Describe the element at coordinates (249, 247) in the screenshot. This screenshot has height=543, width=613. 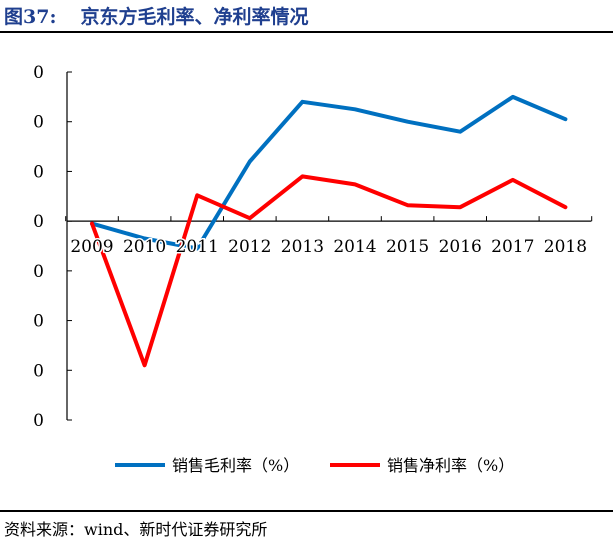
I see `x-tick-label: 2012` at that location.